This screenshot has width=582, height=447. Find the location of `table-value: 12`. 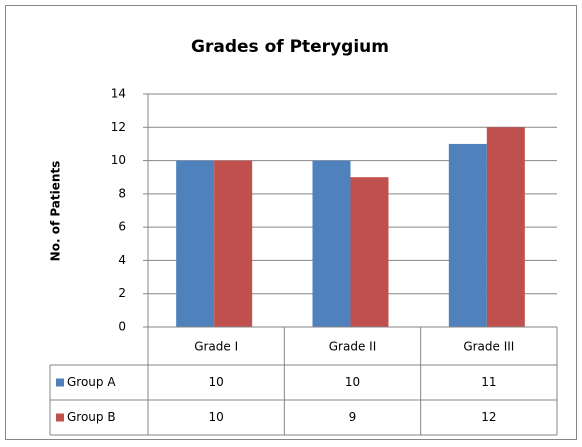

table-value: 12 is located at coordinates (488, 417).